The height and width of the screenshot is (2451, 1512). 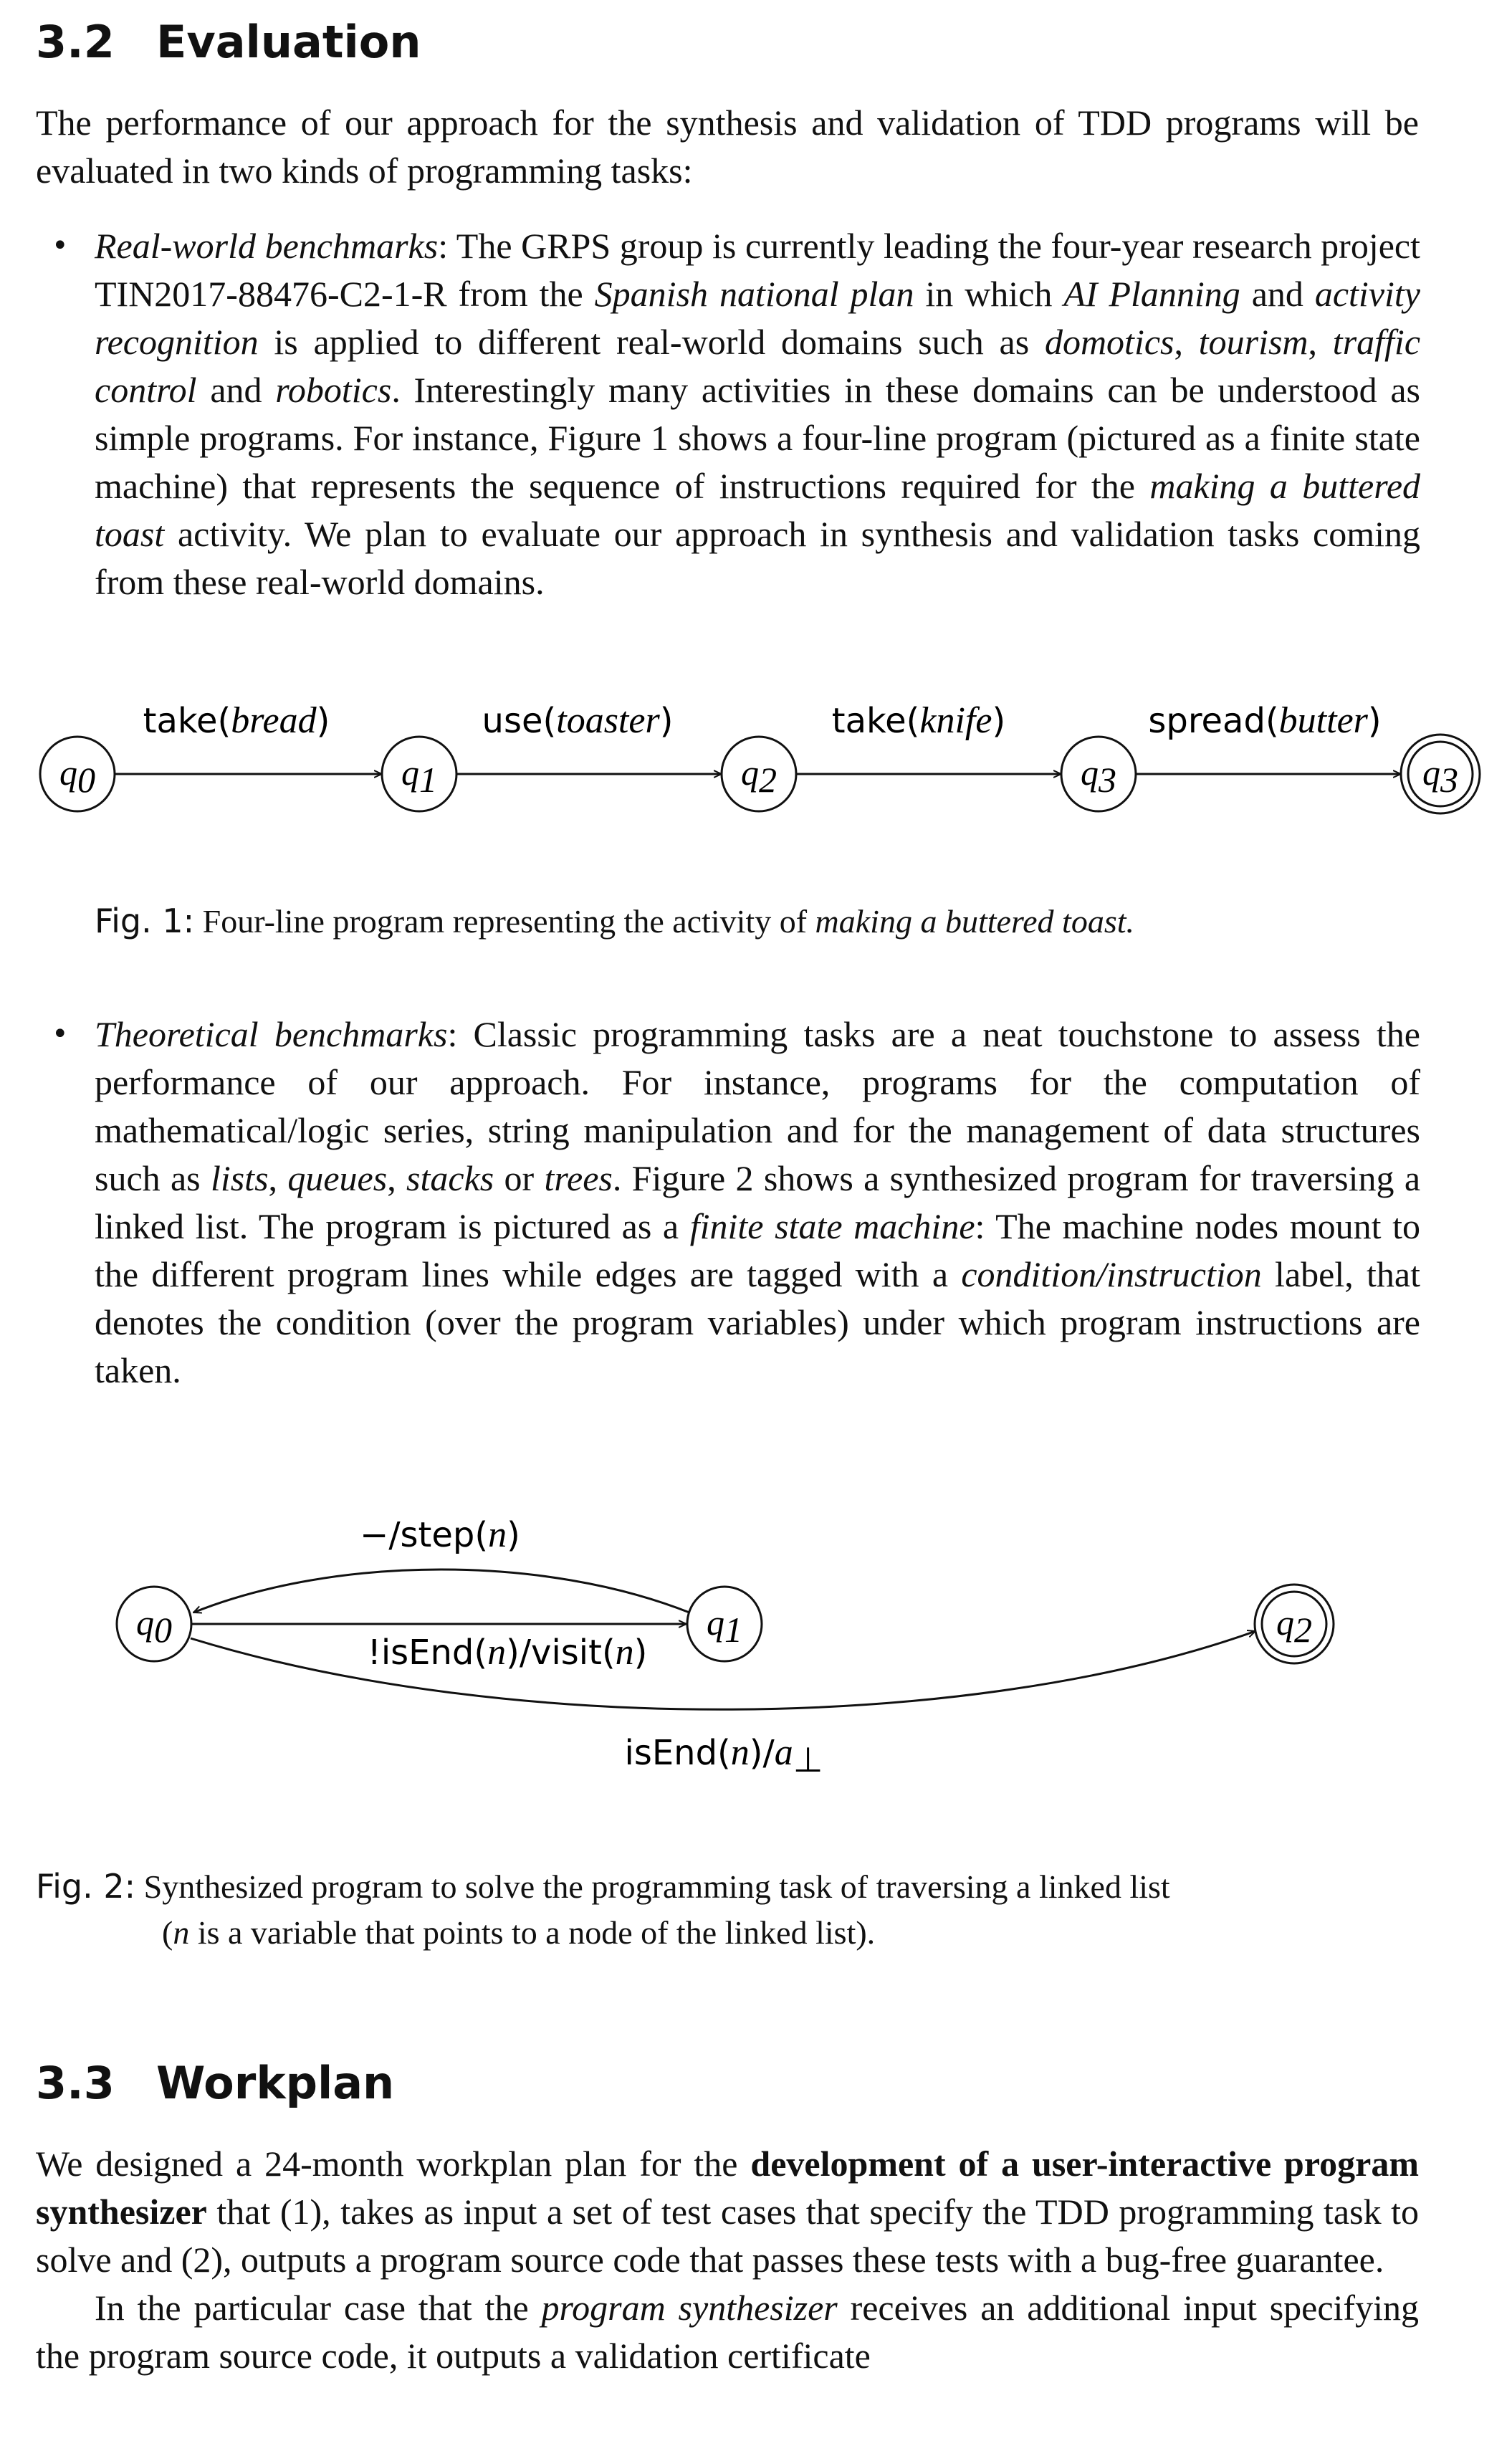 What do you see at coordinates (288, 42) in the screenshot?
I see `section-title: Evaluation` at bounding box center [288, 42].